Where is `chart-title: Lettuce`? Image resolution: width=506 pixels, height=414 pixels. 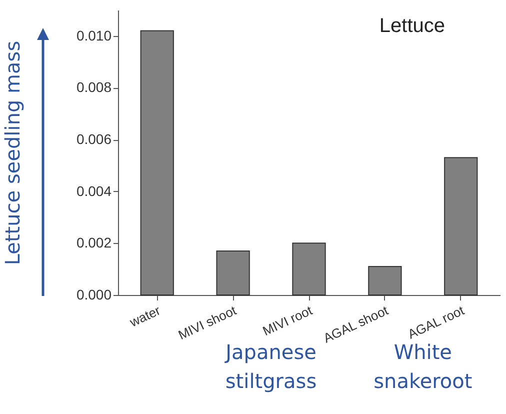
chart-title: Lettuce is located at coordinates (412, 26).